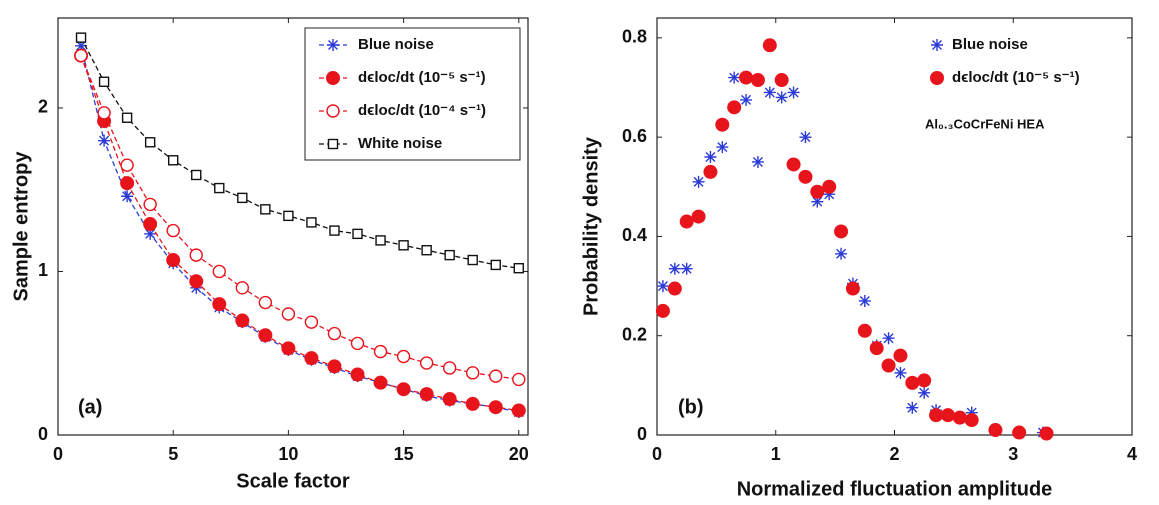 The width and height of the screenshot is (1159, 505). I want to click on x-tick-label: 20, so click(519, 454).